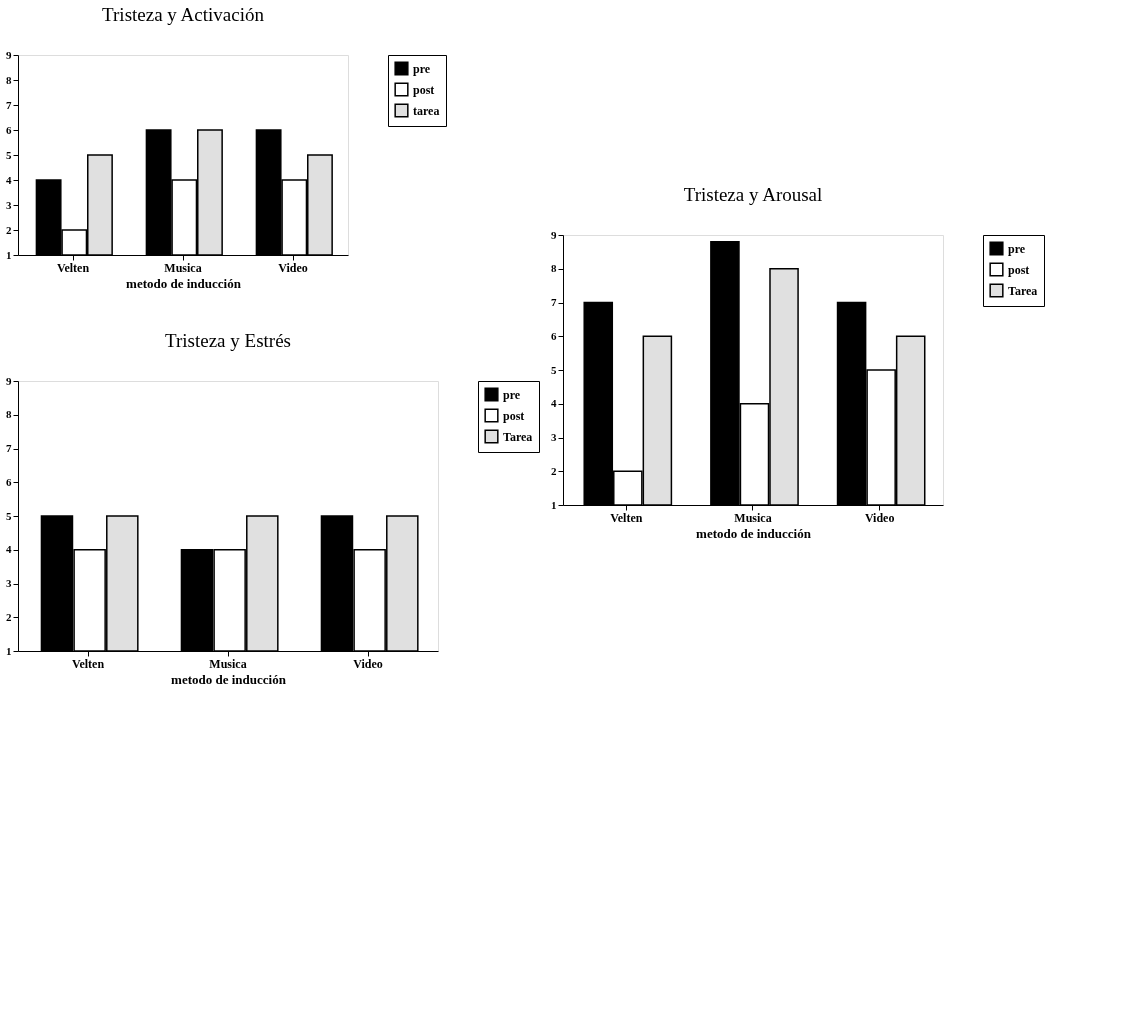 The image size is (1141, 1016). What do you see at coordinates (228, 340) in the screenshot?
I see `chart-title: Tristeza y Estrés` at bounding box center [228, 340].